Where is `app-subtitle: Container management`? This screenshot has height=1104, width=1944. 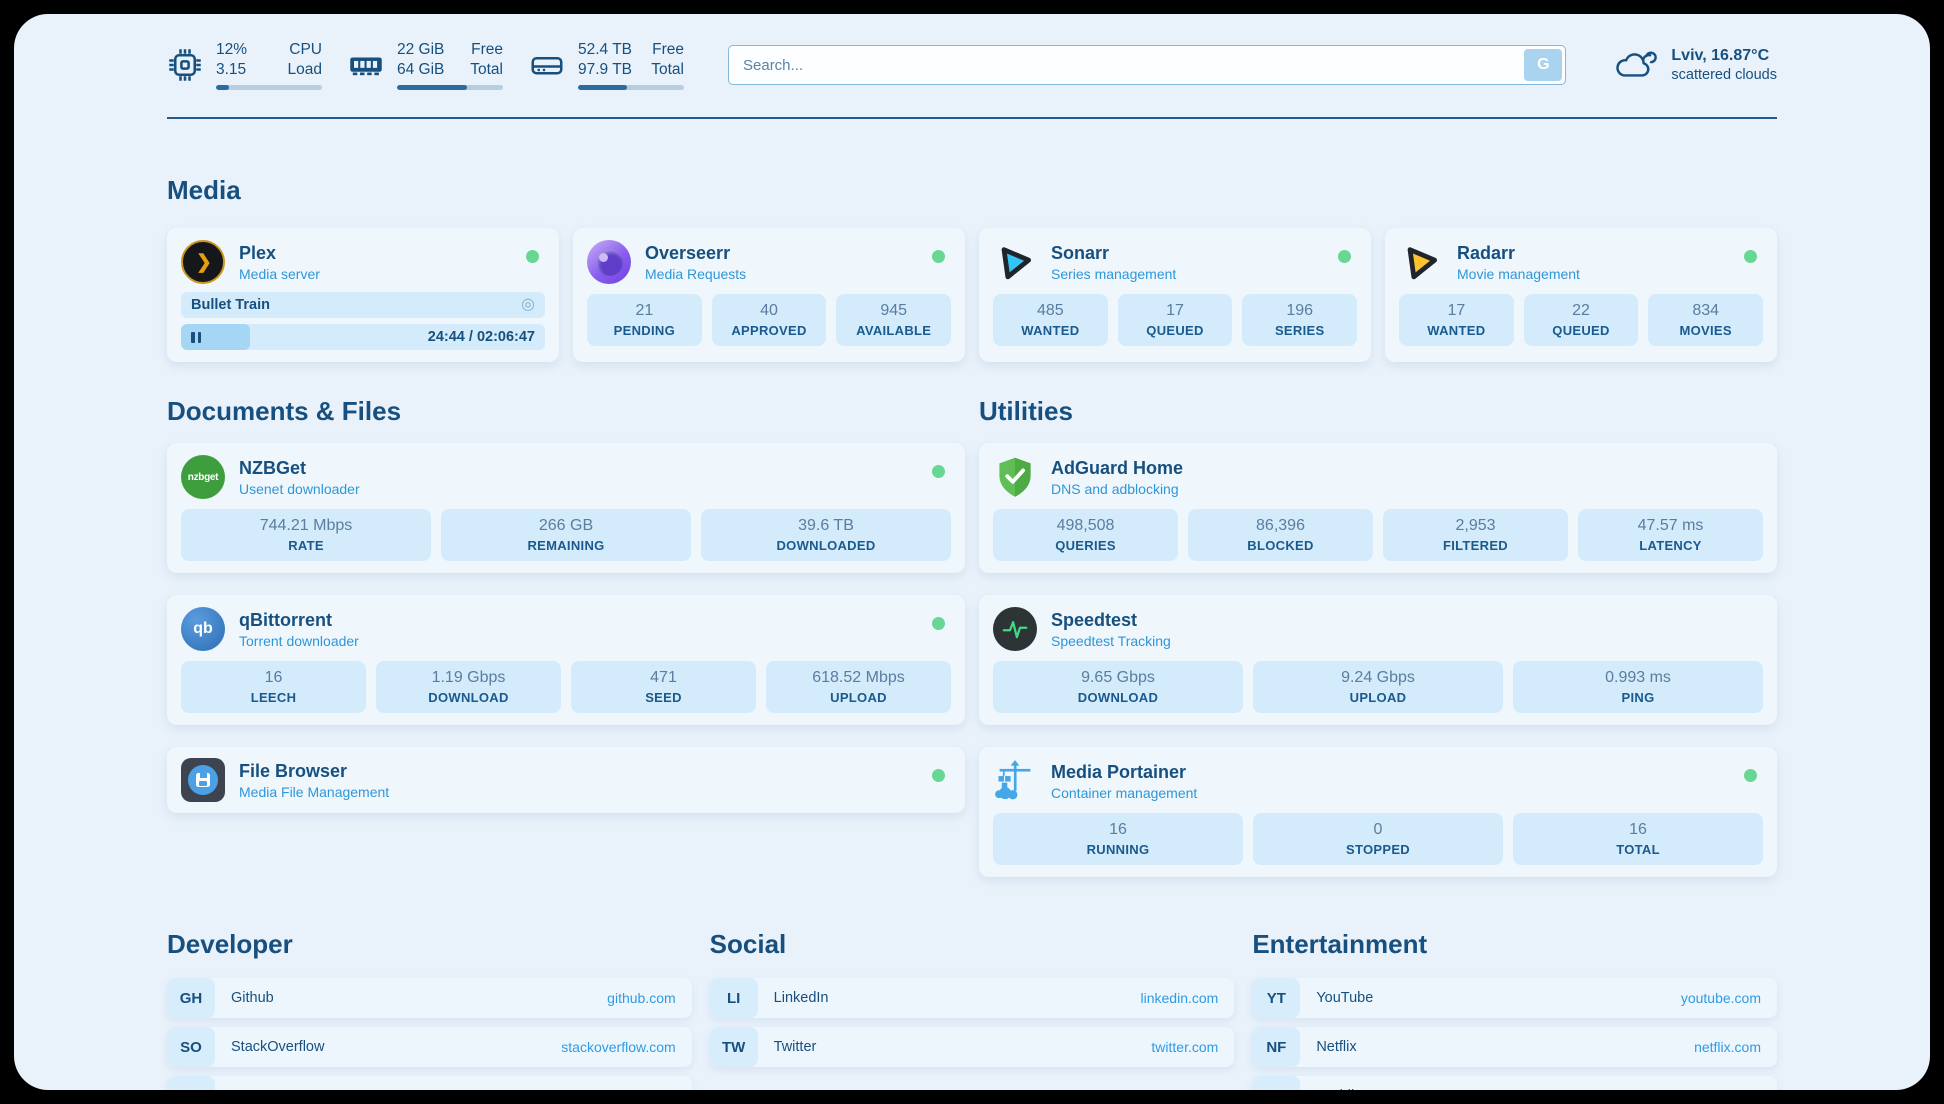 app-subtitle: Container management is located at coordinates (1124, 792).